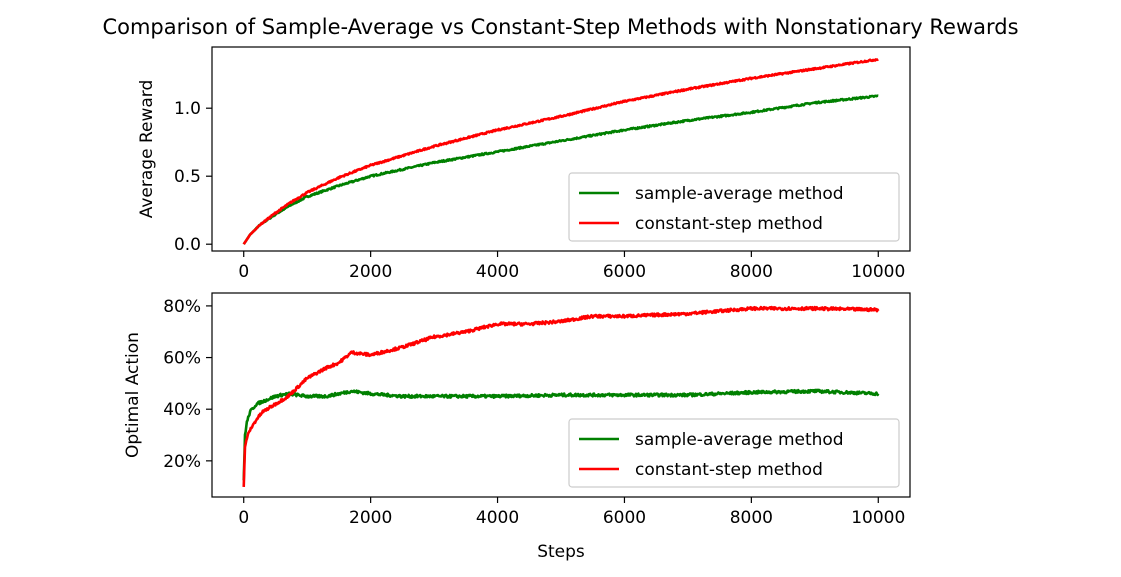 The height and width of the screenshot is (577, 1121). What do you see at coordinates (182, 307) in the screenshot?
I see `y-tick-label: 80%` at bounding box center [182, 307].